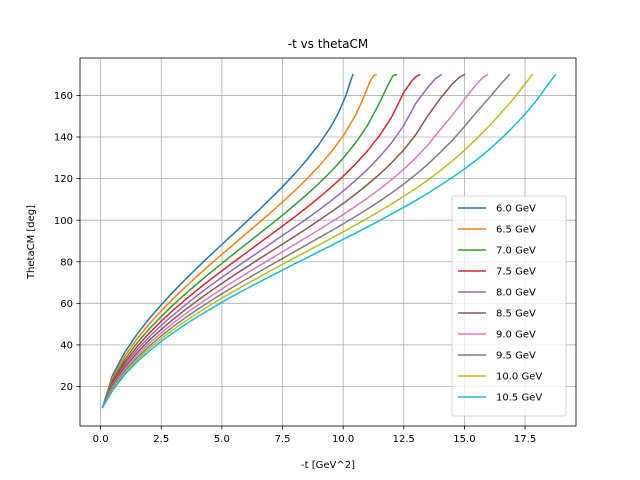 This screenshot has width=640, height=480. What do you see at coordinates (516, 251) in the screenshot?
I see `legend-label: 7.0 GeV` at bounding box center [516, 251].